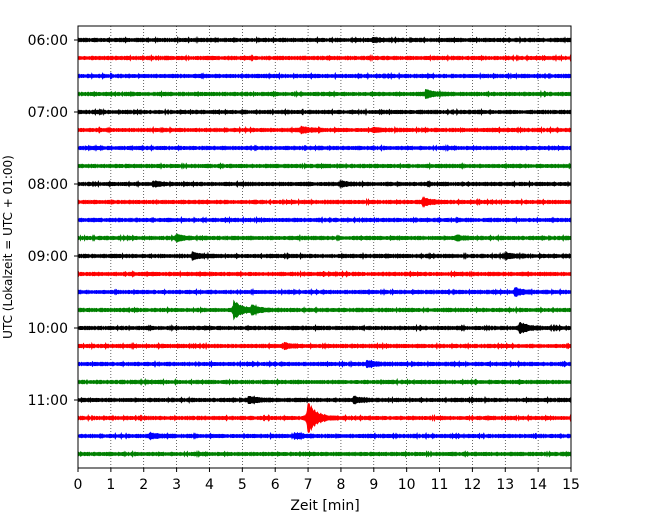 The height and width of the screenshot is (520, 650). Describe the element at coordinates (505, 485) in the screenshot. I see `x-tick-label: 13` at that location.